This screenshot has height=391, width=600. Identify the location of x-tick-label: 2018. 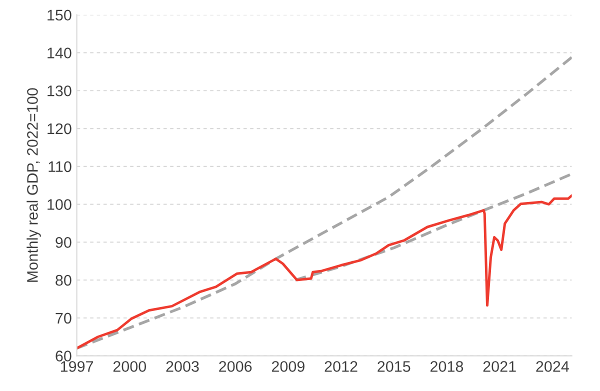
(447, 366).